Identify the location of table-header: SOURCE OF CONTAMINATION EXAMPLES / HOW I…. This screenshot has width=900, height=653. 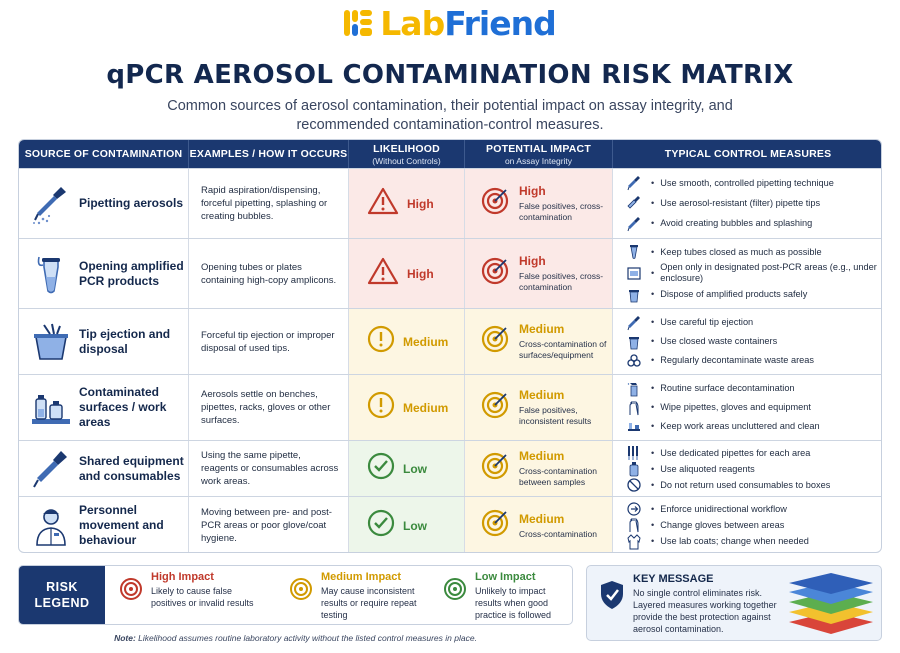
(450, 154).